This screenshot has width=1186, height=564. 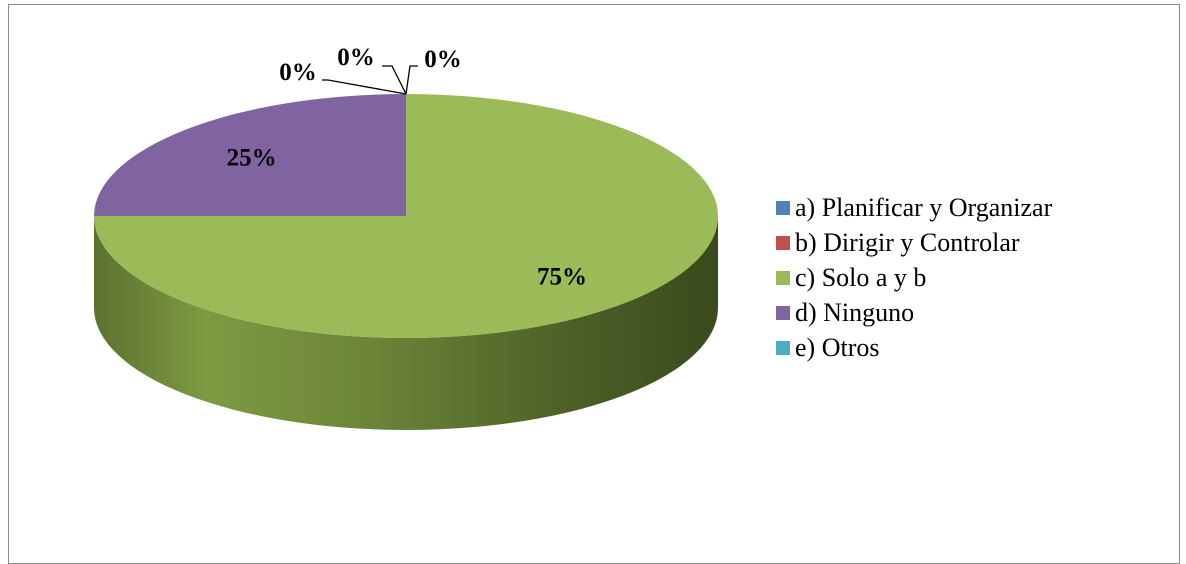 I want to click on pie-slice-d, so click(x=250, y=155).